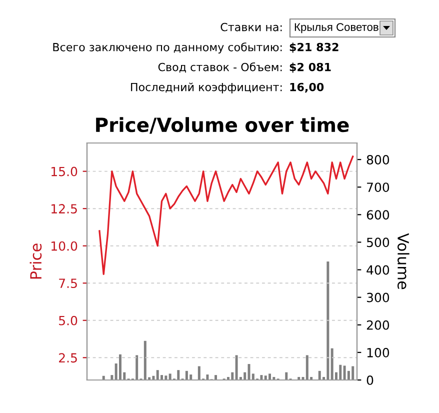 This screenshot has width=439, height=413. What do you see at coordinates (68, 358) in the screenshot?
I see `y-tick-label: 2.5` at bounding box center [68, 358].